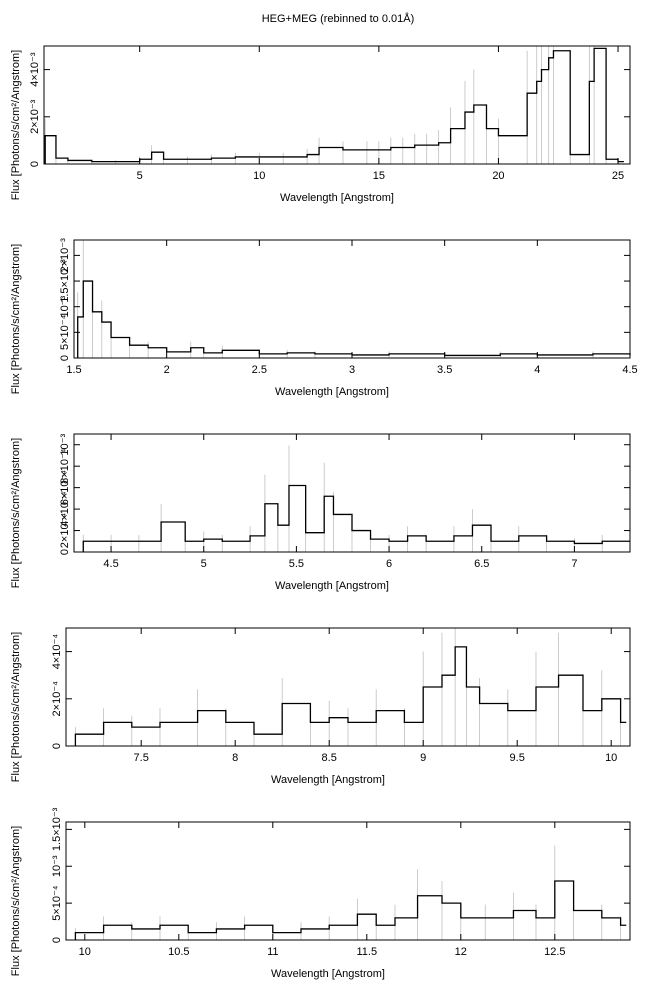 This screenshot has width=648, height=996. What do you see at coordinates (367, 952) in the screenshot?
I see `x-tick-label: 11.5` at bounding box center [367, 952].